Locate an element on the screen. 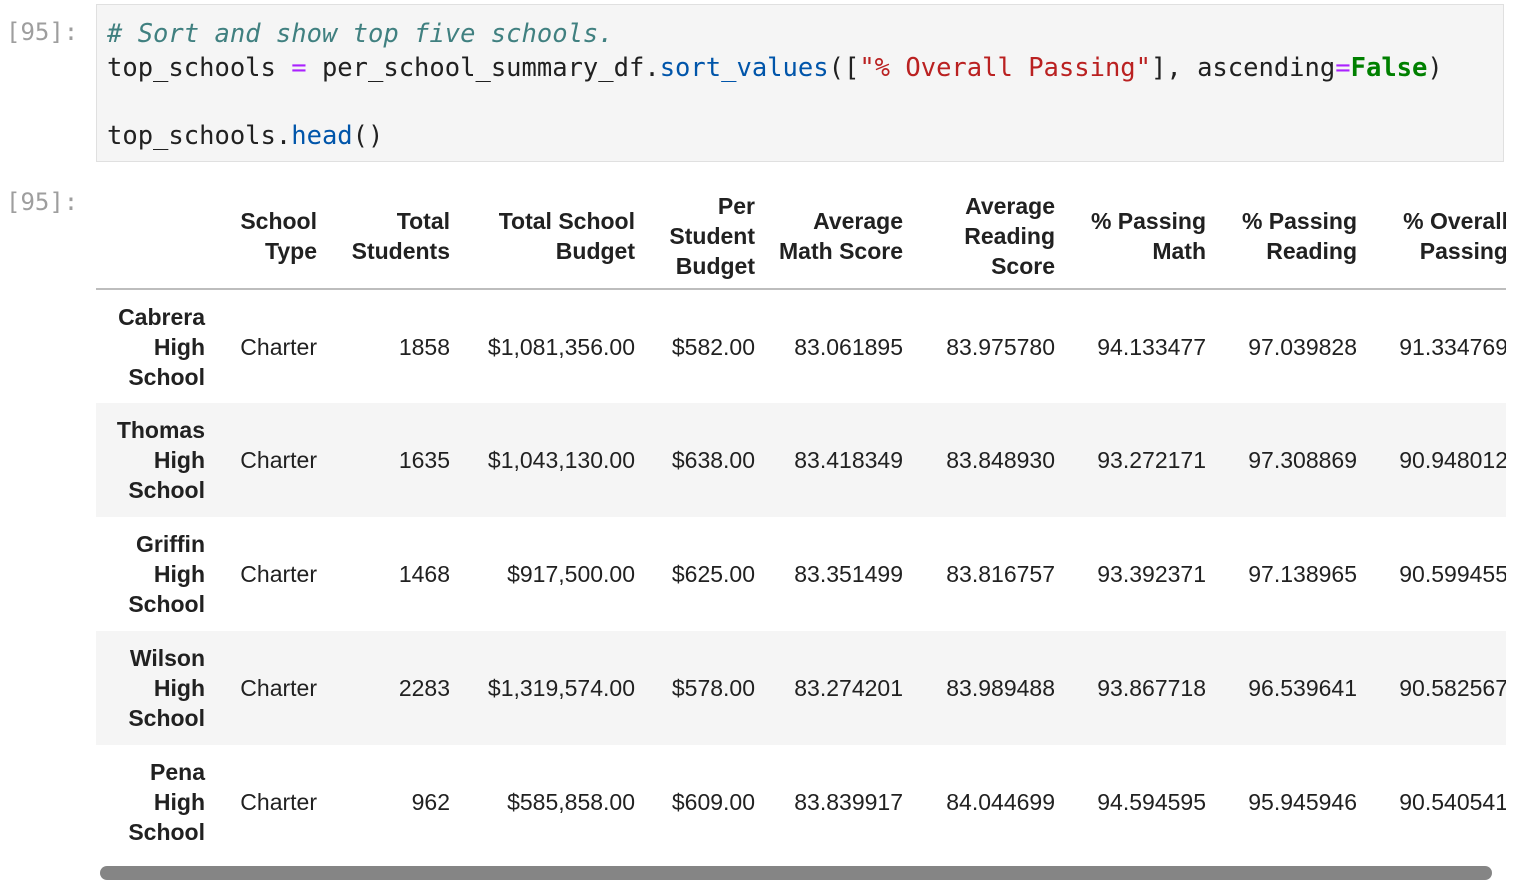 This screenshot has width=1518, height=882. column-header-total-students: Total Students is located at coordinates (386, 237).